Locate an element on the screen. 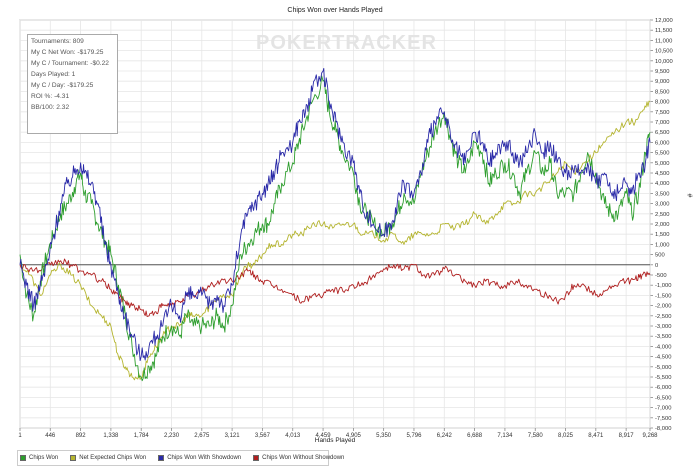 This screenshot has width=700, height=474. y-tick-label: 11,500 is located at coordinates (663, 31).